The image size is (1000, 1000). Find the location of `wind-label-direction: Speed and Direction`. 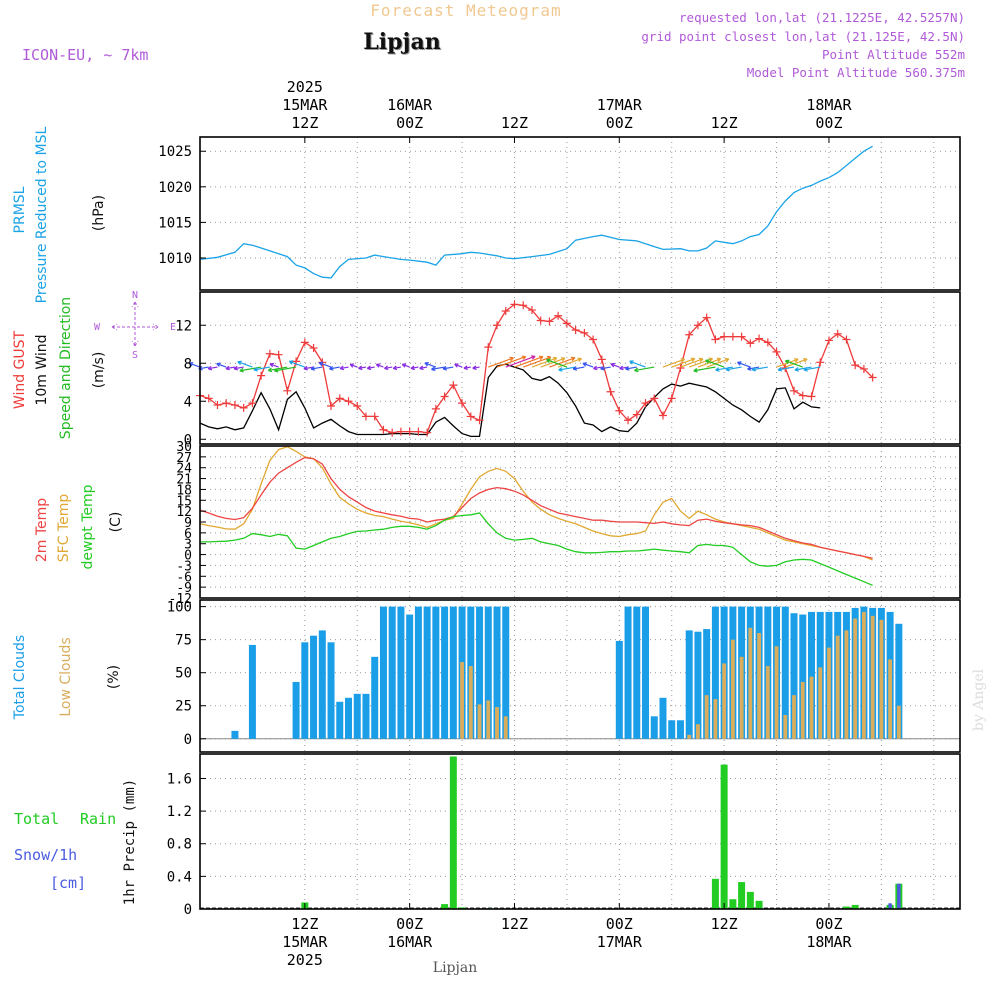

wind-label-direction: Speed and Direction is located at coordinates (66, 368).